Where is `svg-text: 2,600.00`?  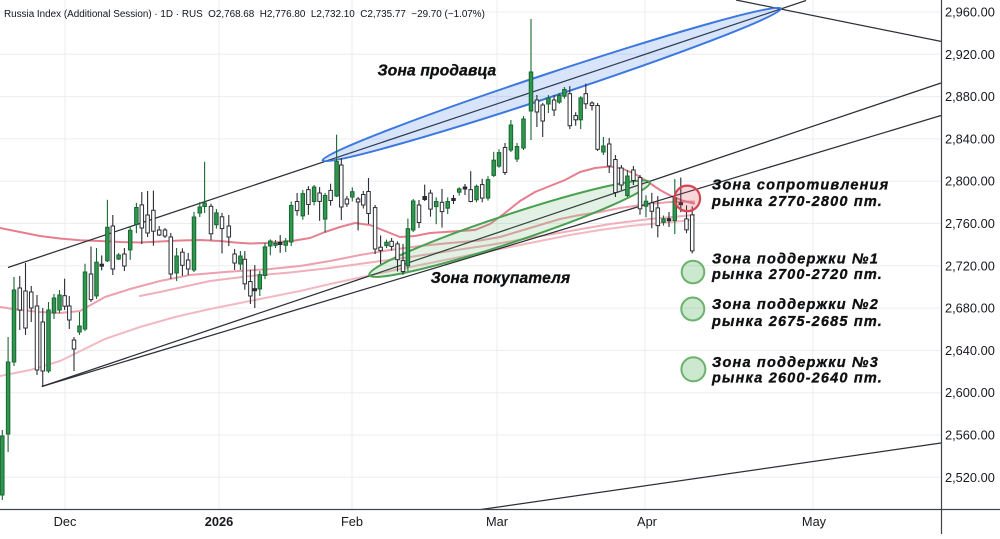 svg-text: 2,600.00 is located at coordinates (970, 392).